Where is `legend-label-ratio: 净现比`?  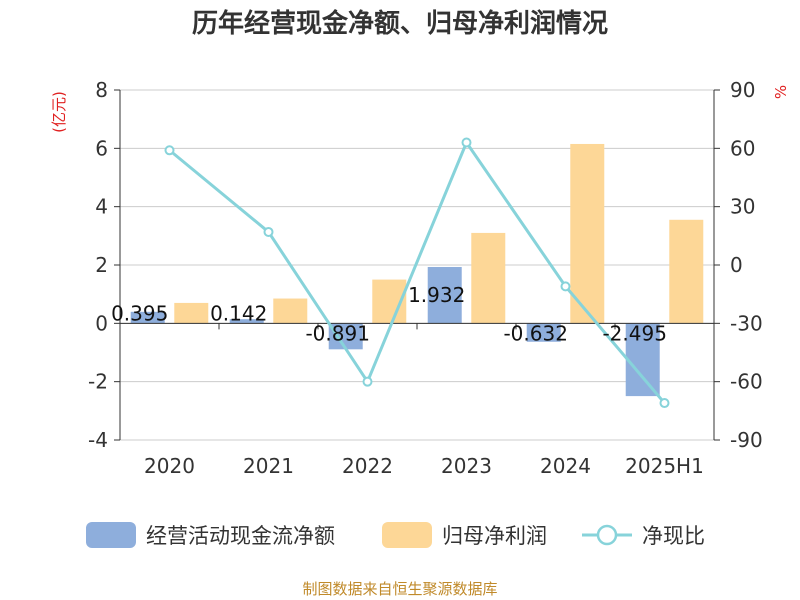
legend-label-ratio: 净现比 is located at coordinates (673, 536).